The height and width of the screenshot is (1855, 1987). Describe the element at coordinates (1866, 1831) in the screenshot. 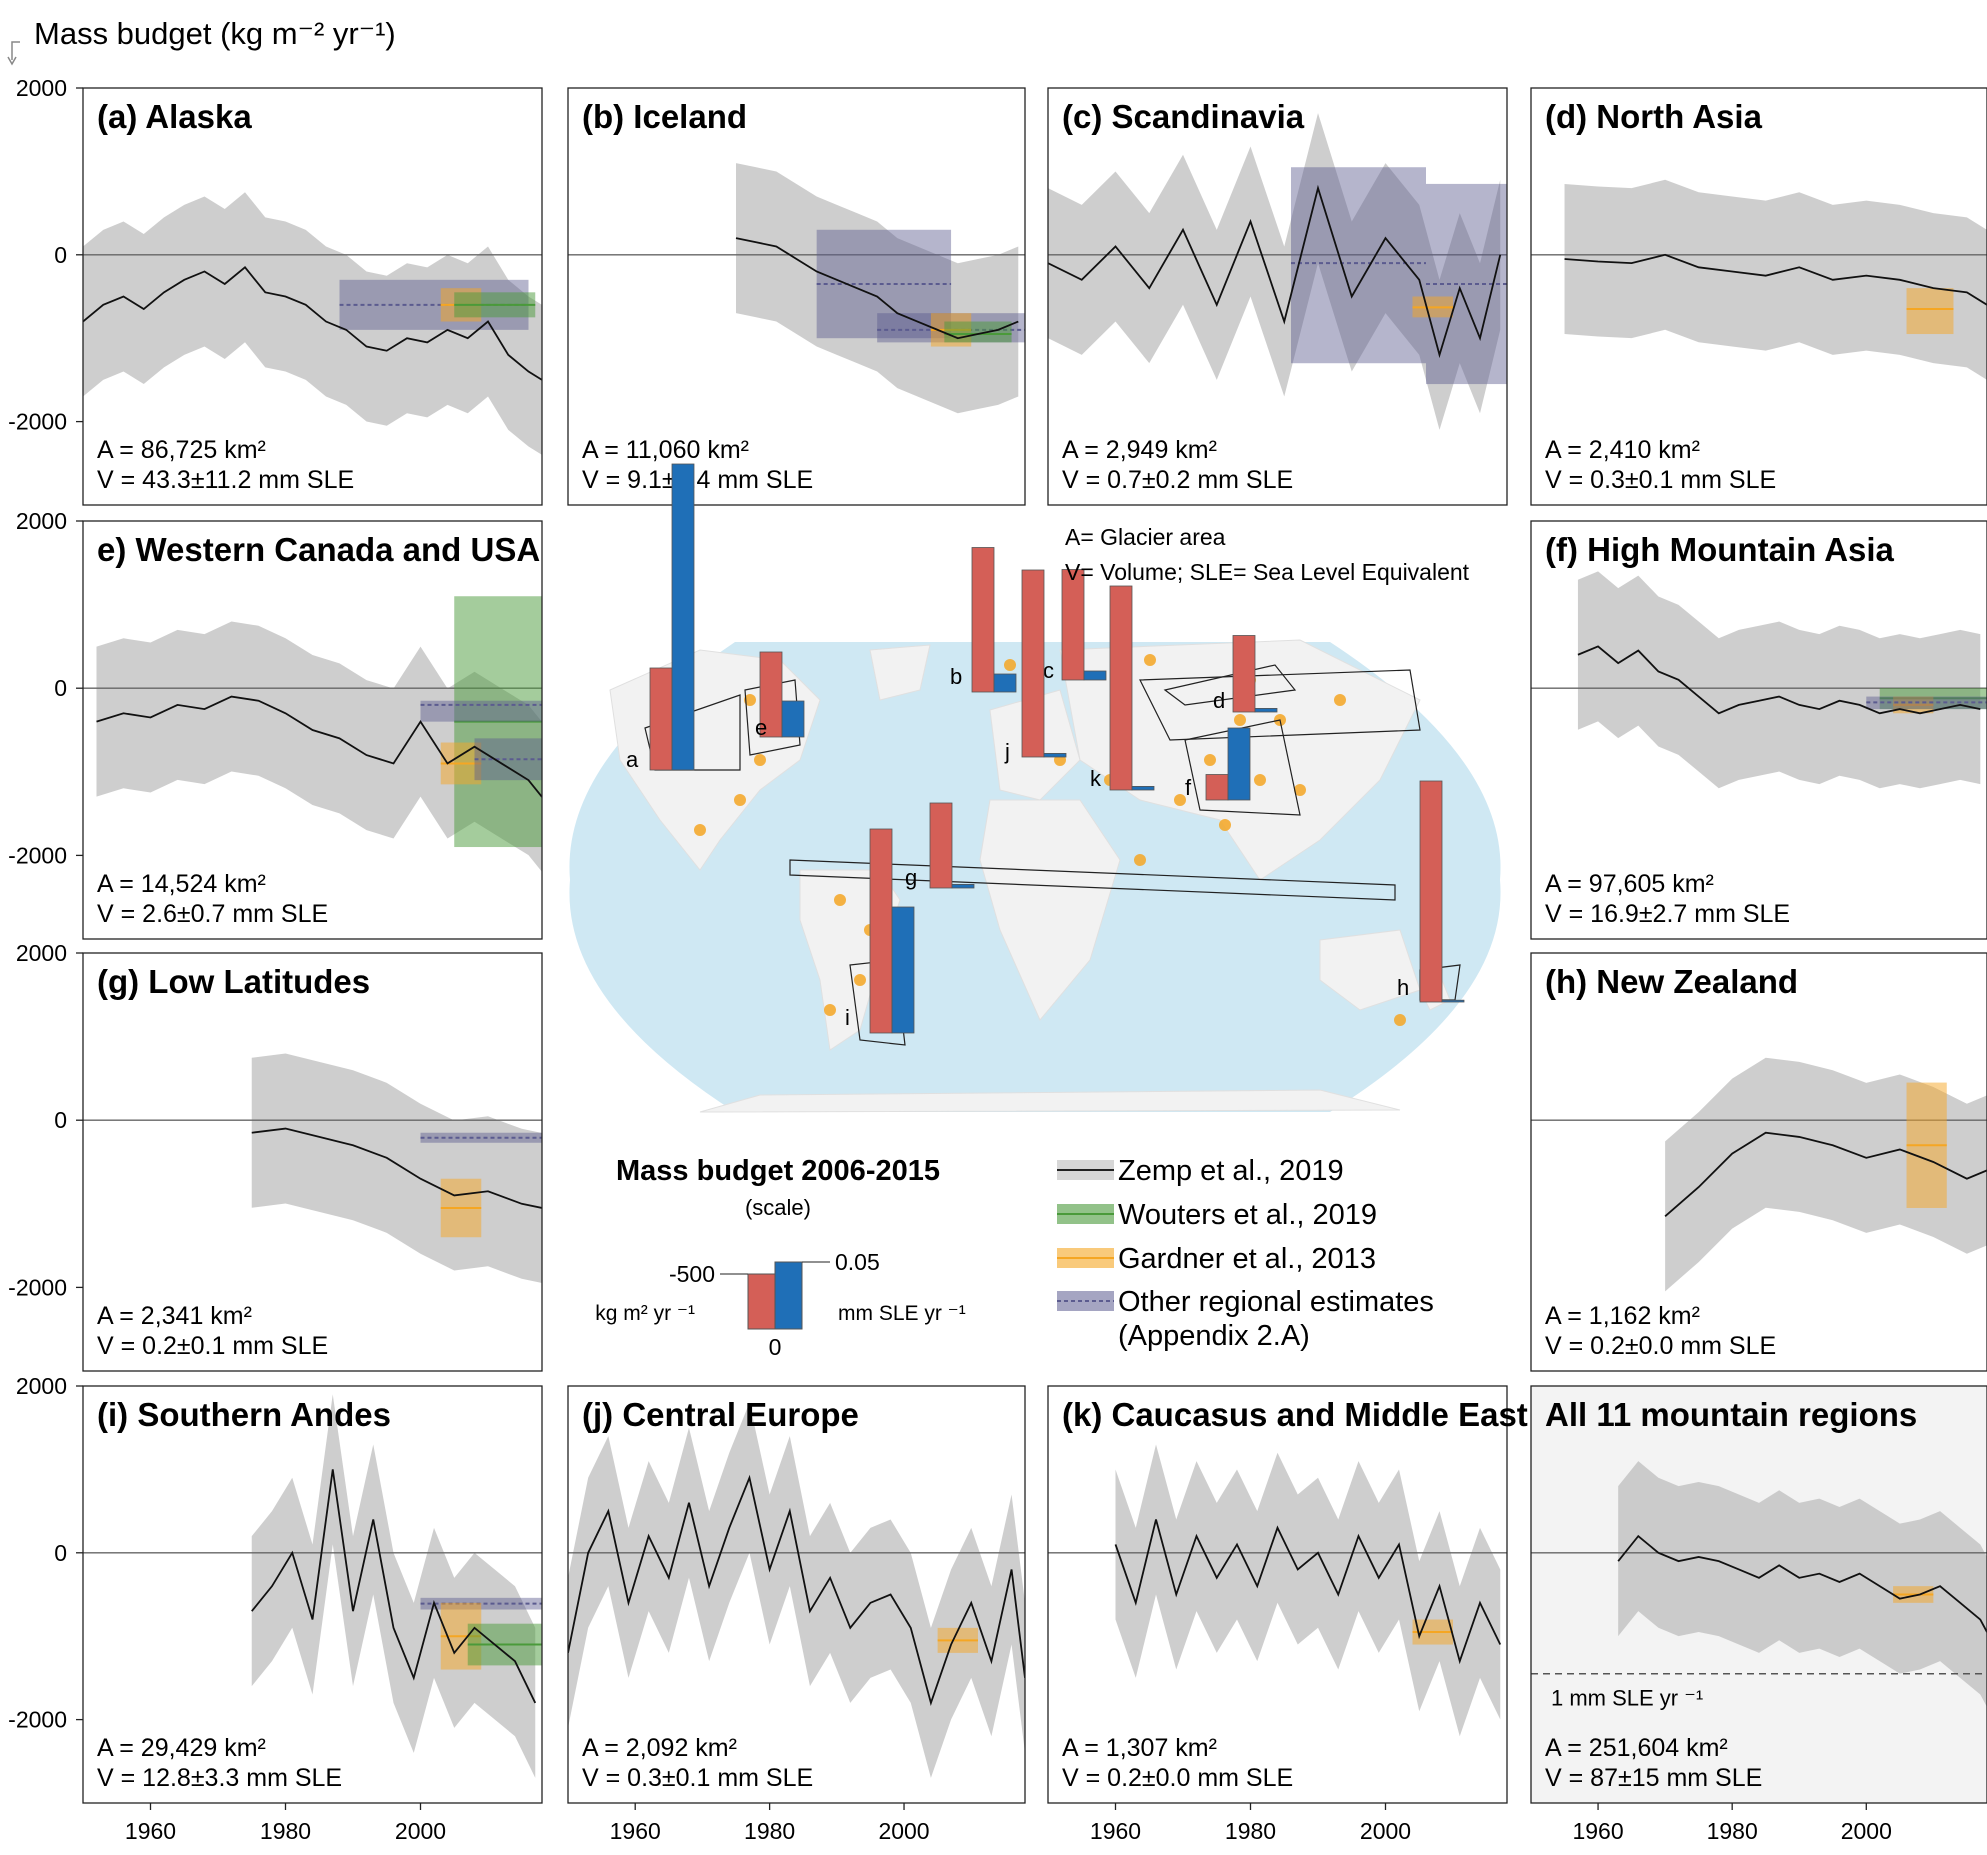

I see `xtick-label: 2000` at that location.